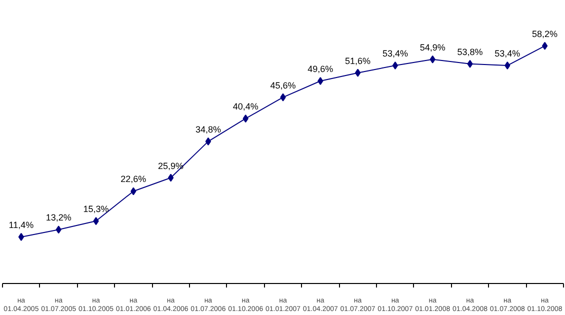 The height and width of the screenshot is (315, 565). What do you see at coordinates (283, 85) in the screenshot?
I see `data-label: 45,6%` at bounding box center [283, 85].